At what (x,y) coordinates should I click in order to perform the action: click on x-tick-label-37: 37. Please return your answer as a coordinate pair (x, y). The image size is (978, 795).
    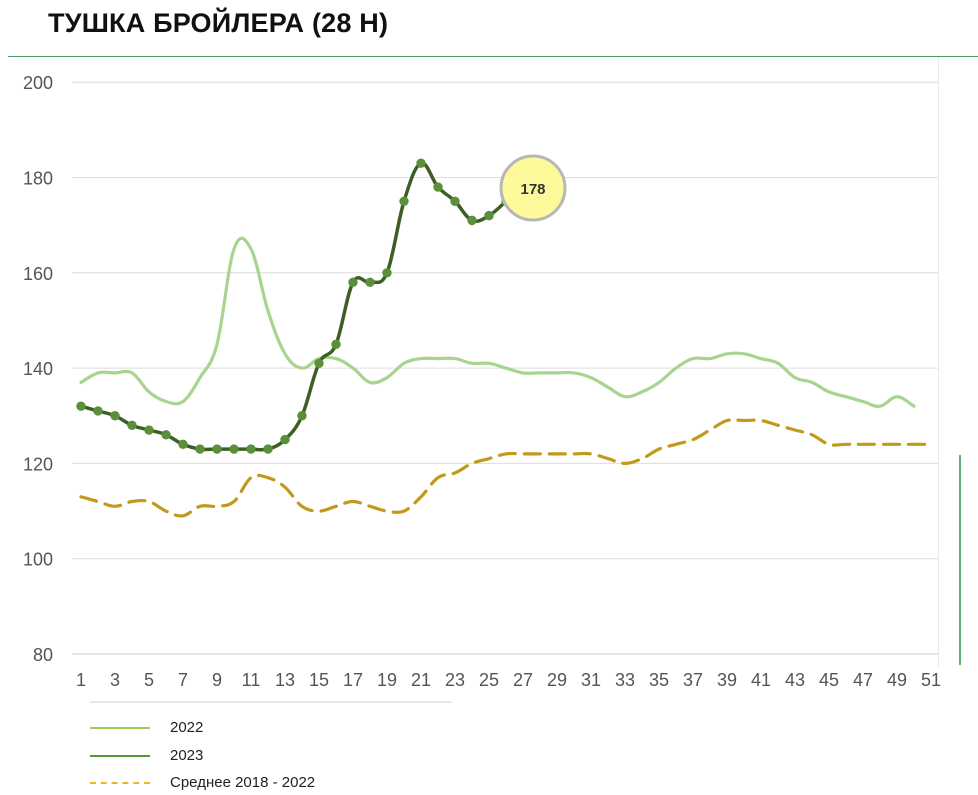
    Looking at the image, I should click on (693, 680).